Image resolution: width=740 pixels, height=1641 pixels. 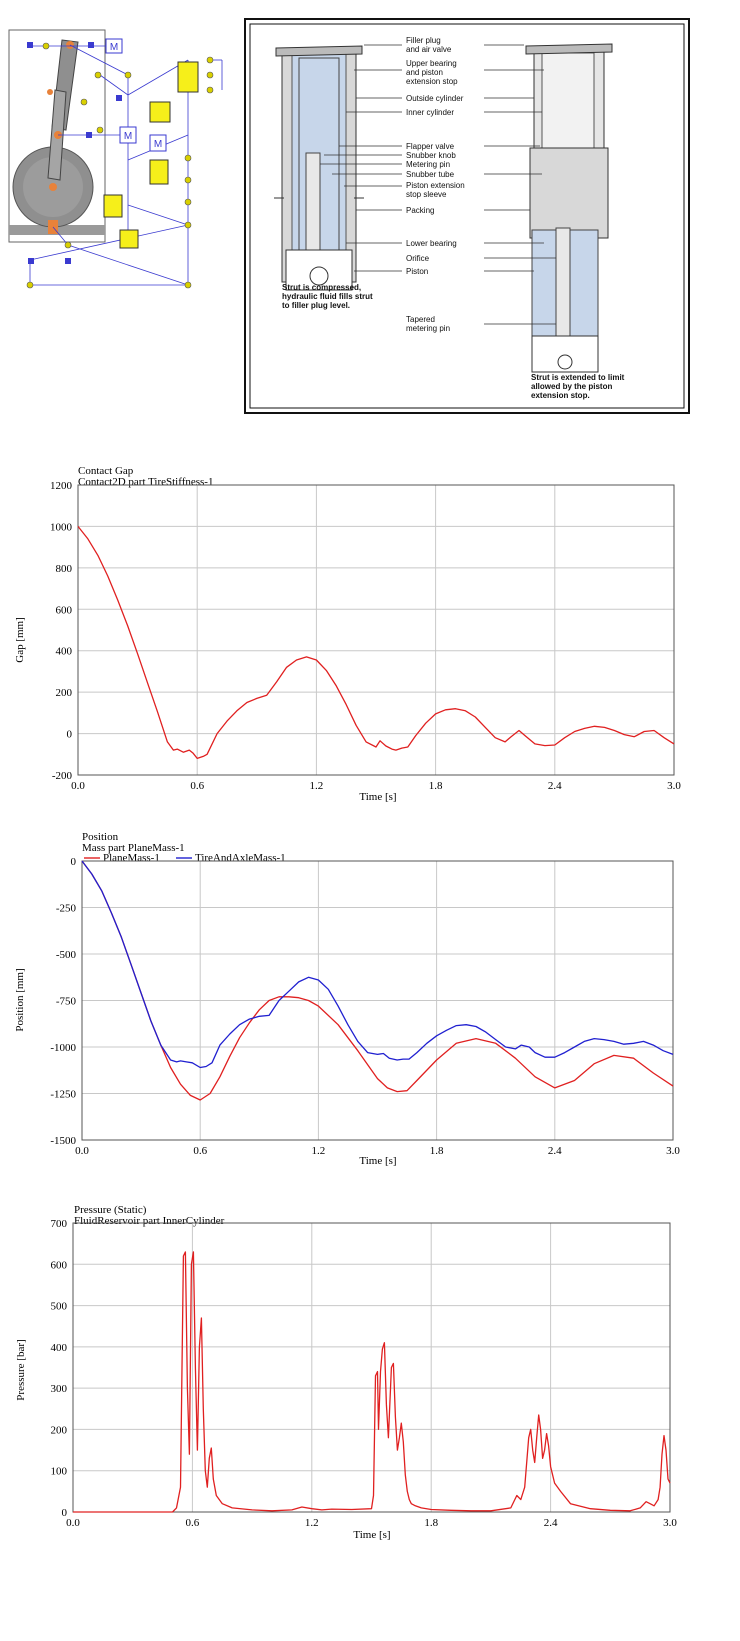 I want to click on y-tick-label: -500, so click(x=66, y=955).